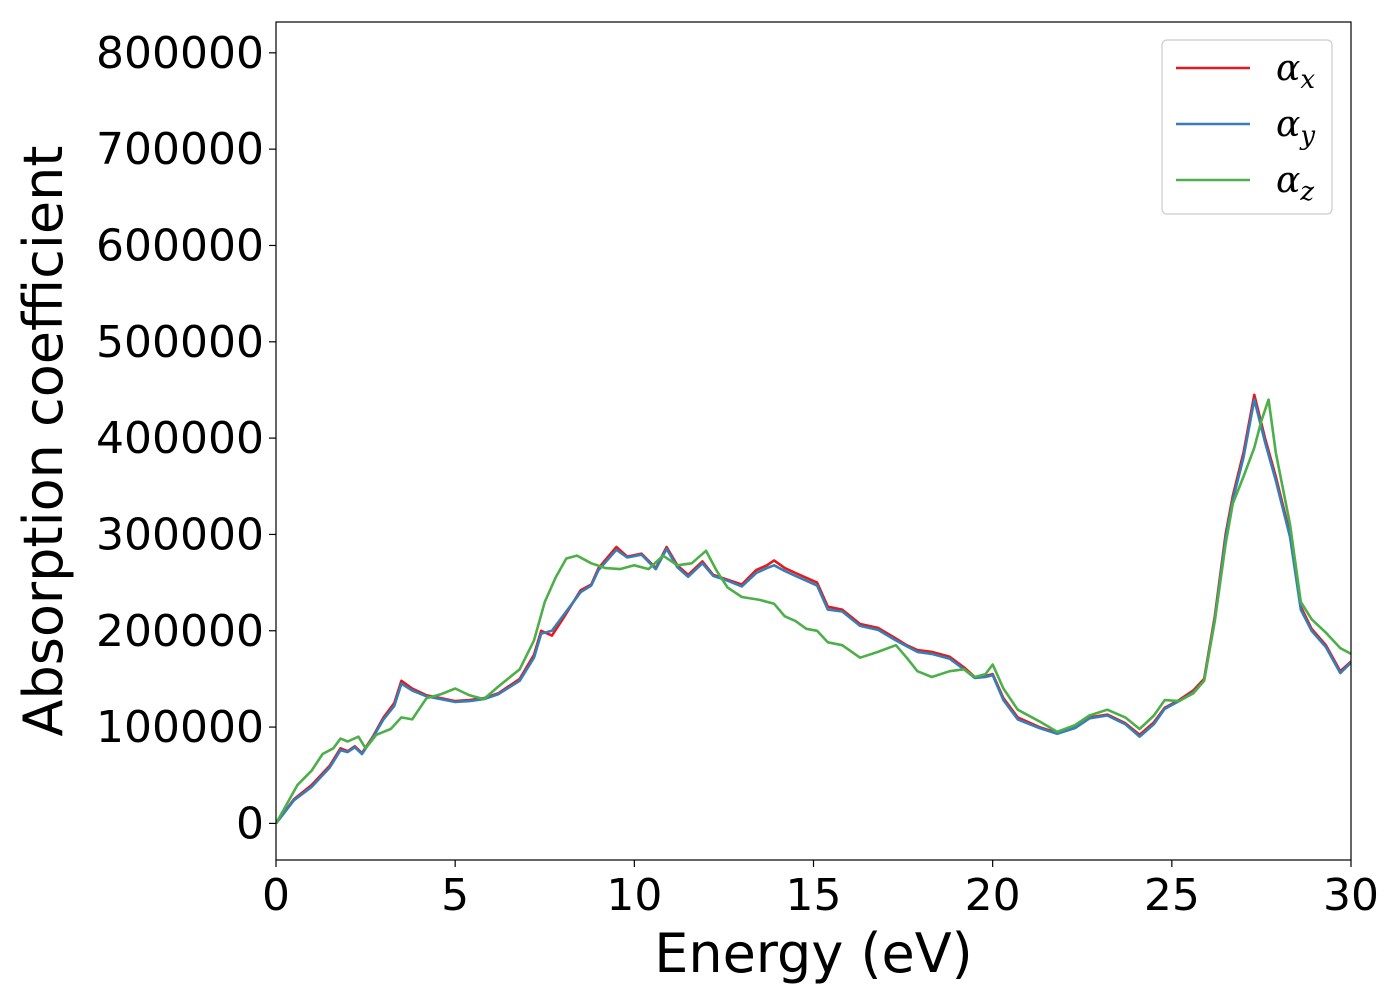 The height and width of the screenshot is (1000, 1400). What do you see at coordinates (180, 342) in the screenshot?
I see `y-tick-label: 500000` at bounding box center [180, 342].